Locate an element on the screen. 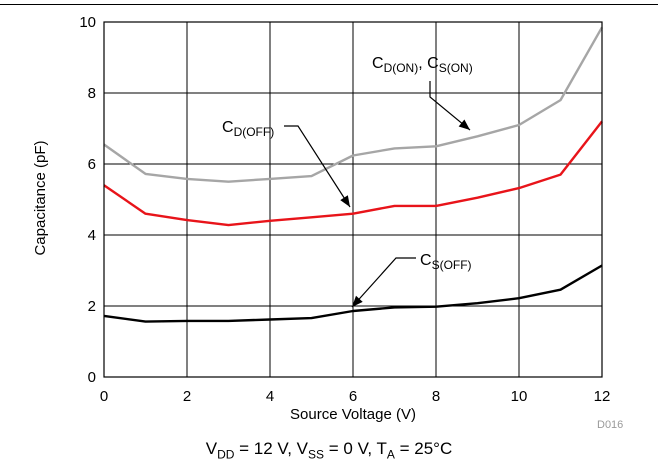  x-tick-label: 12 is located at coordinates (602, 396).